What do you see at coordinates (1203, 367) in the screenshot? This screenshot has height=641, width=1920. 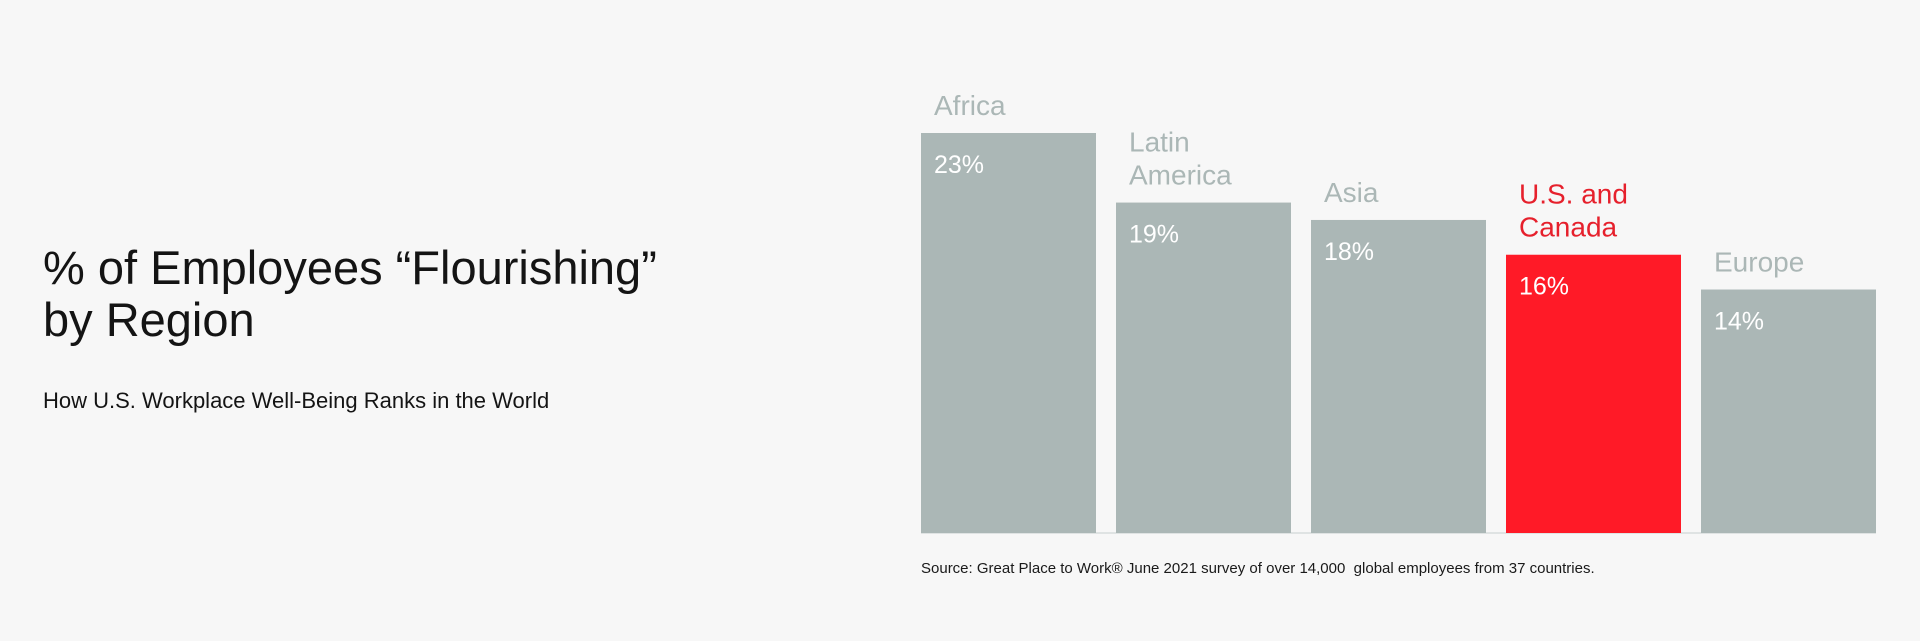 I see `bar-latin-america` at bounding box center [1203, 367].